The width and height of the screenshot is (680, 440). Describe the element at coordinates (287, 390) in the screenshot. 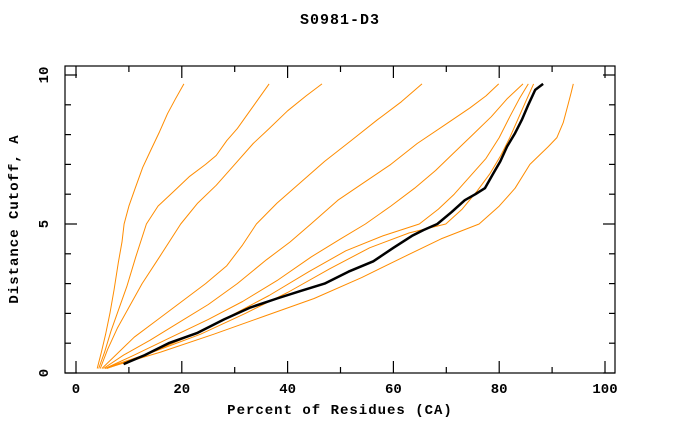

I see `x-tick-label: 40` at that location.